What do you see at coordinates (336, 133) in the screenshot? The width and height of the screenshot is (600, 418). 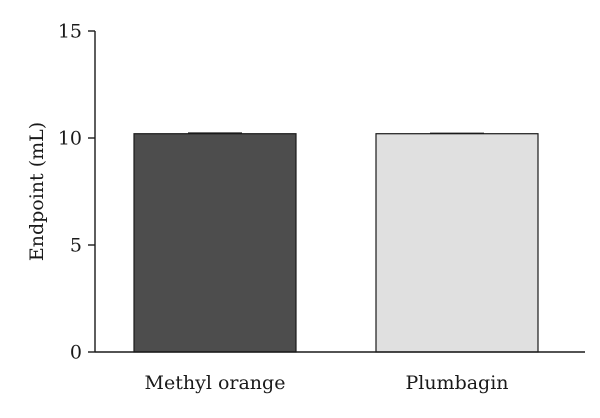 I see `error-bars` at bounding box center [336, 133].